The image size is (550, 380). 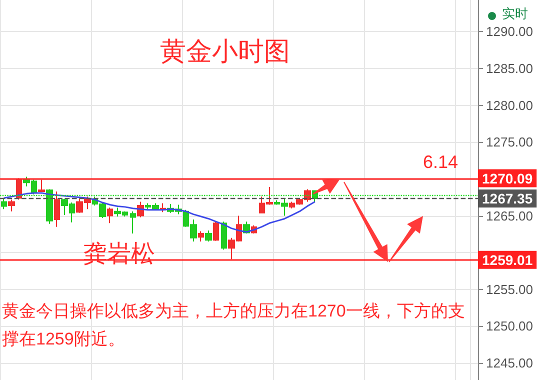 I want to click on text: 实时, so click(x=515, y=13).